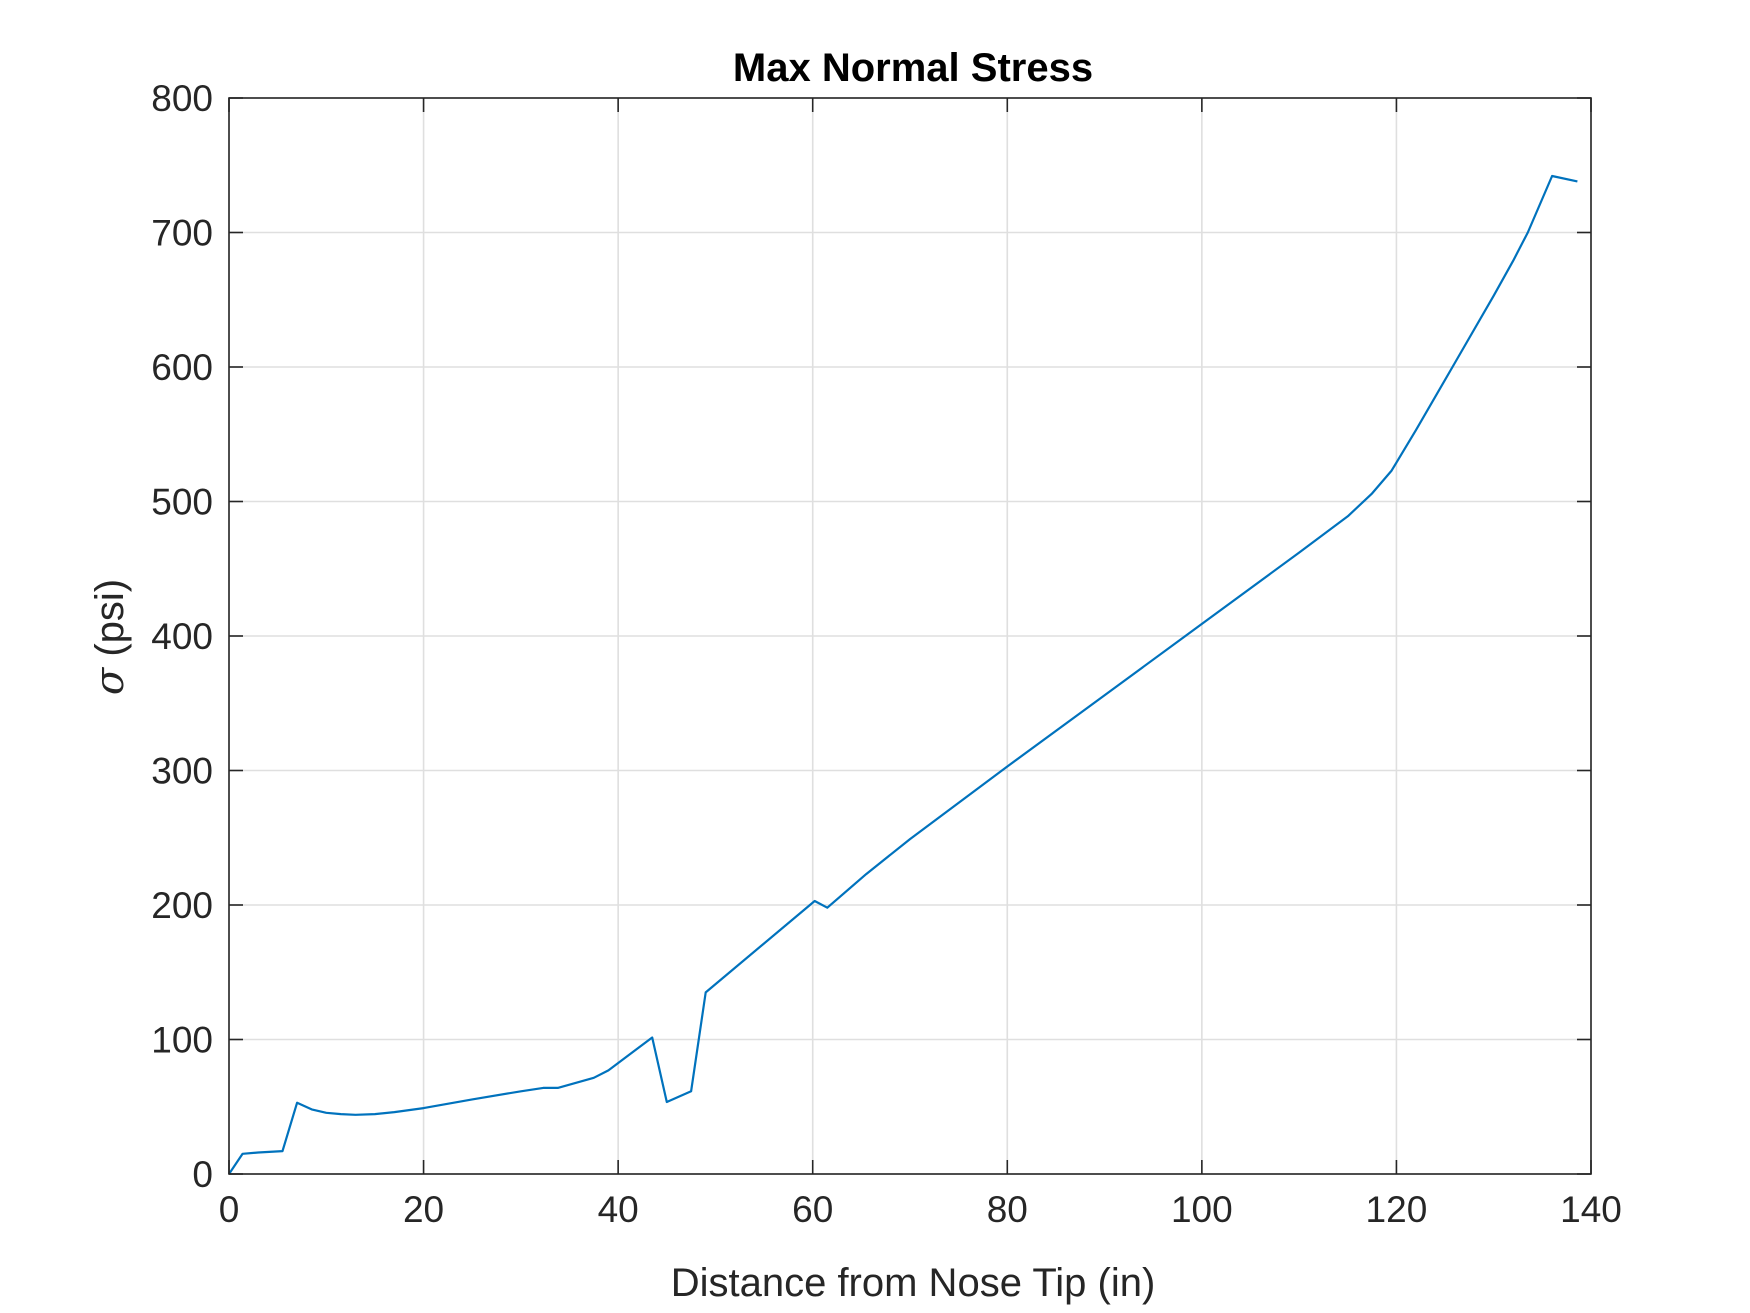 The image size is (1750, 1313). I want to click on y-tick-label: 400, so click(182, 636).